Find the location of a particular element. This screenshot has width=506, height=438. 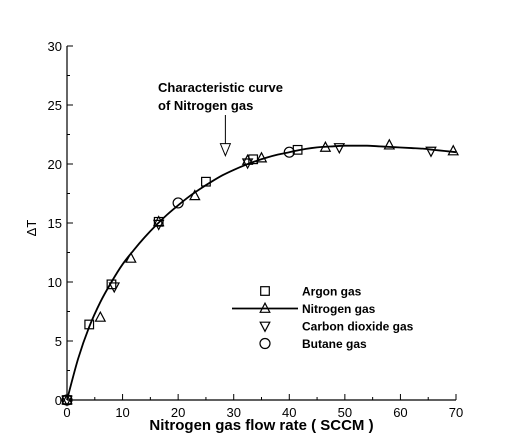

y-tick-label: 5 is located at coordinates (58, 341).